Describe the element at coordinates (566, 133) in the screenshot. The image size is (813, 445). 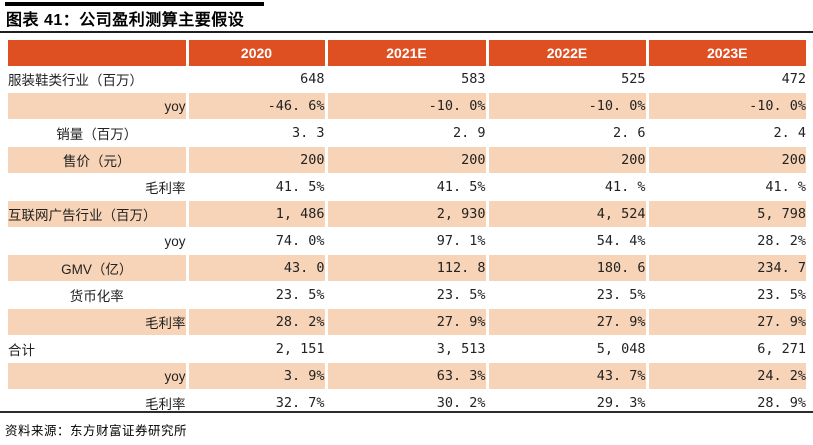
I see `cell-value: 2. 6` at that location.